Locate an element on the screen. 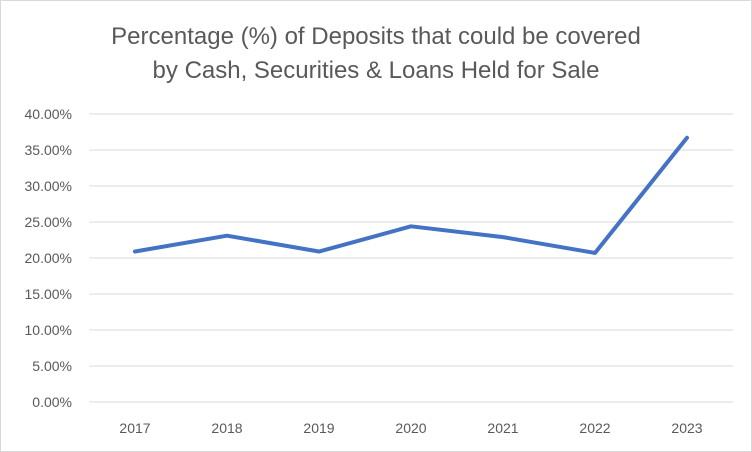 The height and width of the screenshot is (452, 752). y-tick-label: 20.00% is located at coordinates (48, 258).